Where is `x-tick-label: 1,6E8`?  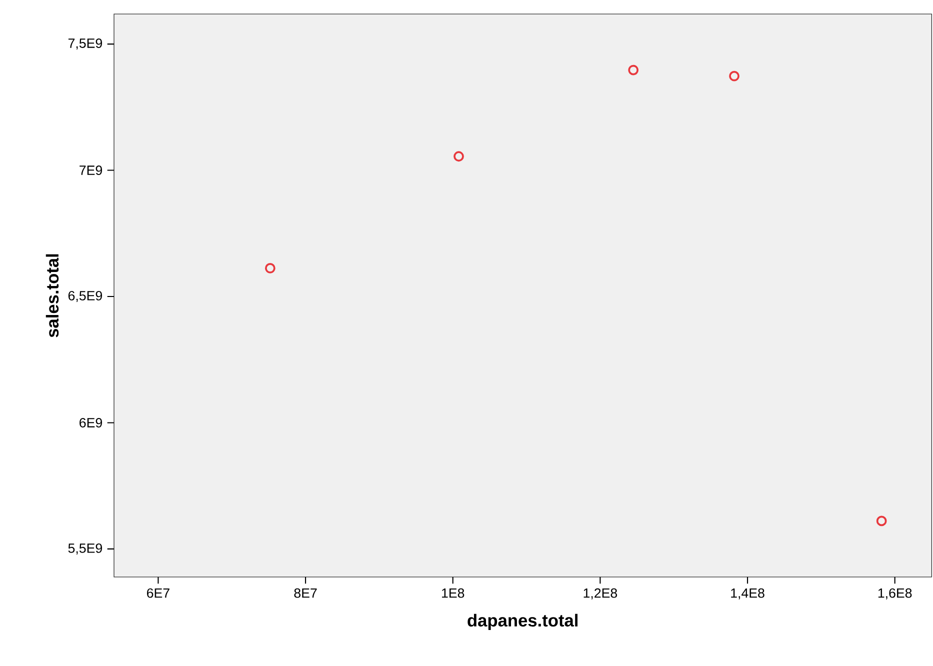 x-tick-label: 1,6E8 is located at coordinates (895, 594).